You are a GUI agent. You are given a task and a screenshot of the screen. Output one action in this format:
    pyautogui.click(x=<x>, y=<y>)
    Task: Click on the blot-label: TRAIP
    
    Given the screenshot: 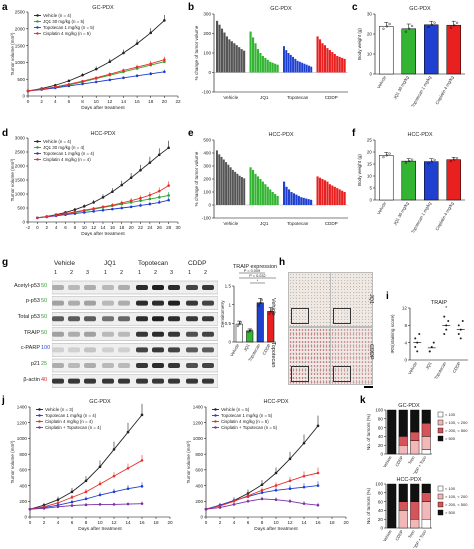 What is the action you would take?
    pyautogui.click(x=31, y=333)
    